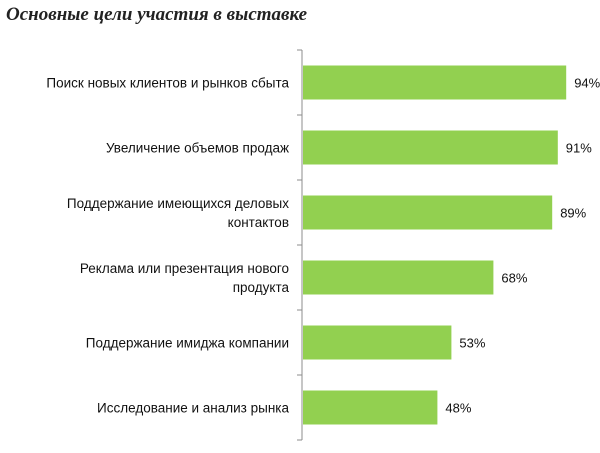 The image size is (600, 453). I want to click on data-label: 94%, so click(587, 83).